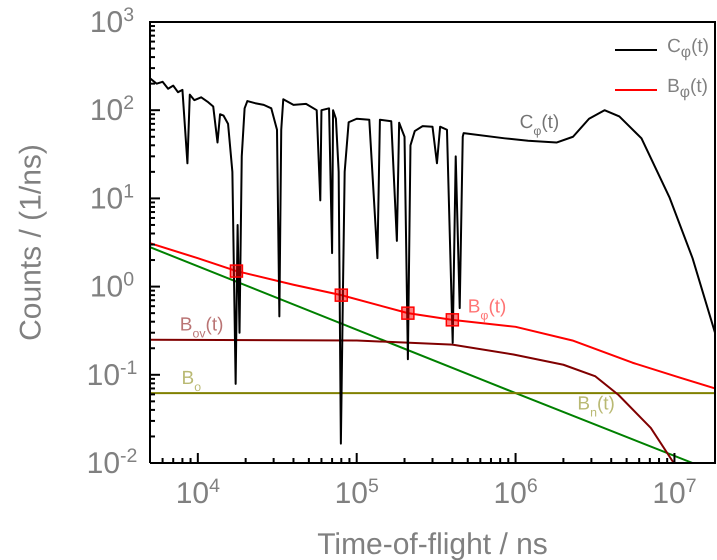 This screenshot has height=560, width=717. I want to click on x-tick-label: 10$^{6}$, so click(515, 492).